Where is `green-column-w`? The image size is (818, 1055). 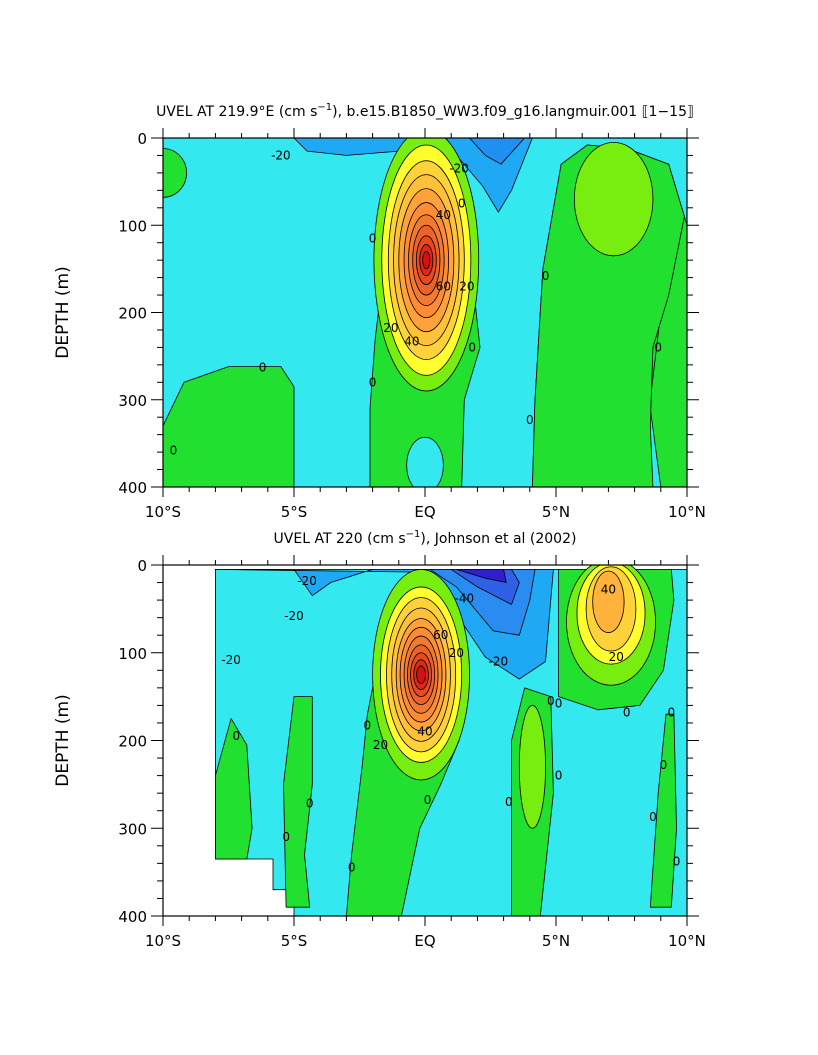
green-column-w is located at coordinates (234, 789).